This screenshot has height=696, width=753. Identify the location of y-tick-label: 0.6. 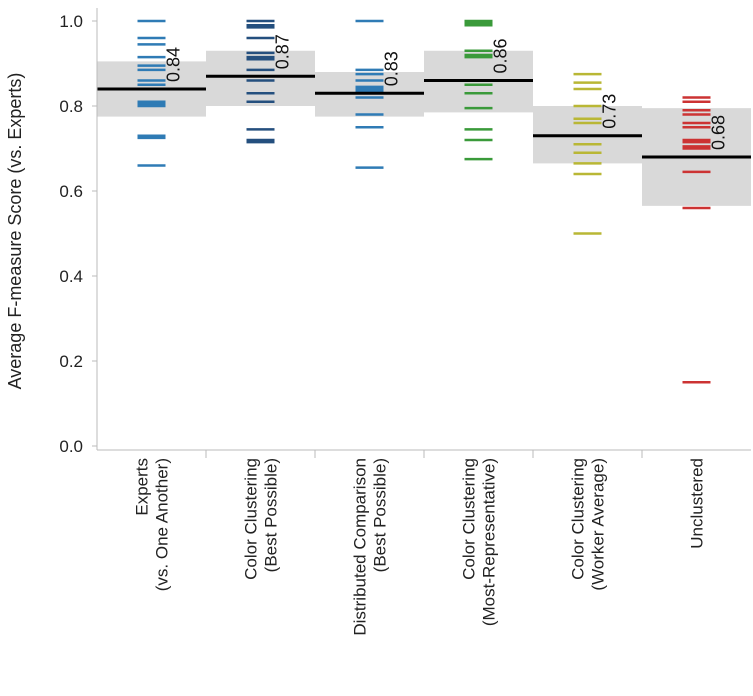
(71, 191).